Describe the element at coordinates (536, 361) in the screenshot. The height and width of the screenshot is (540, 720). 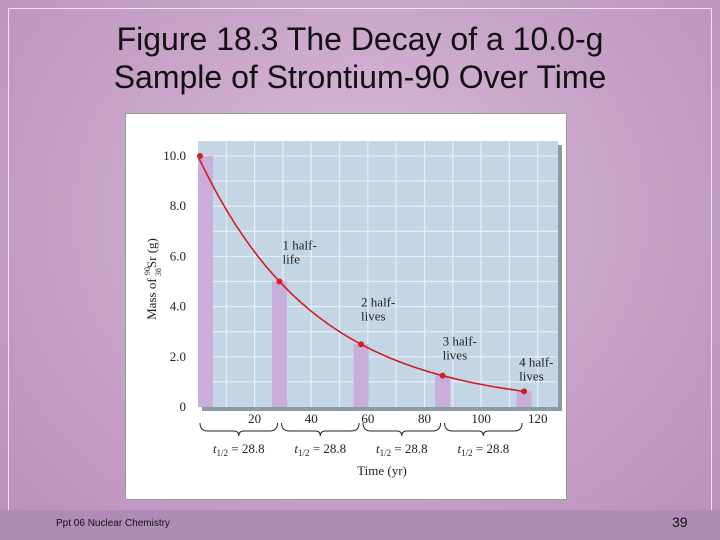
I see `annotation-label-line1: 4 half-` at that location.